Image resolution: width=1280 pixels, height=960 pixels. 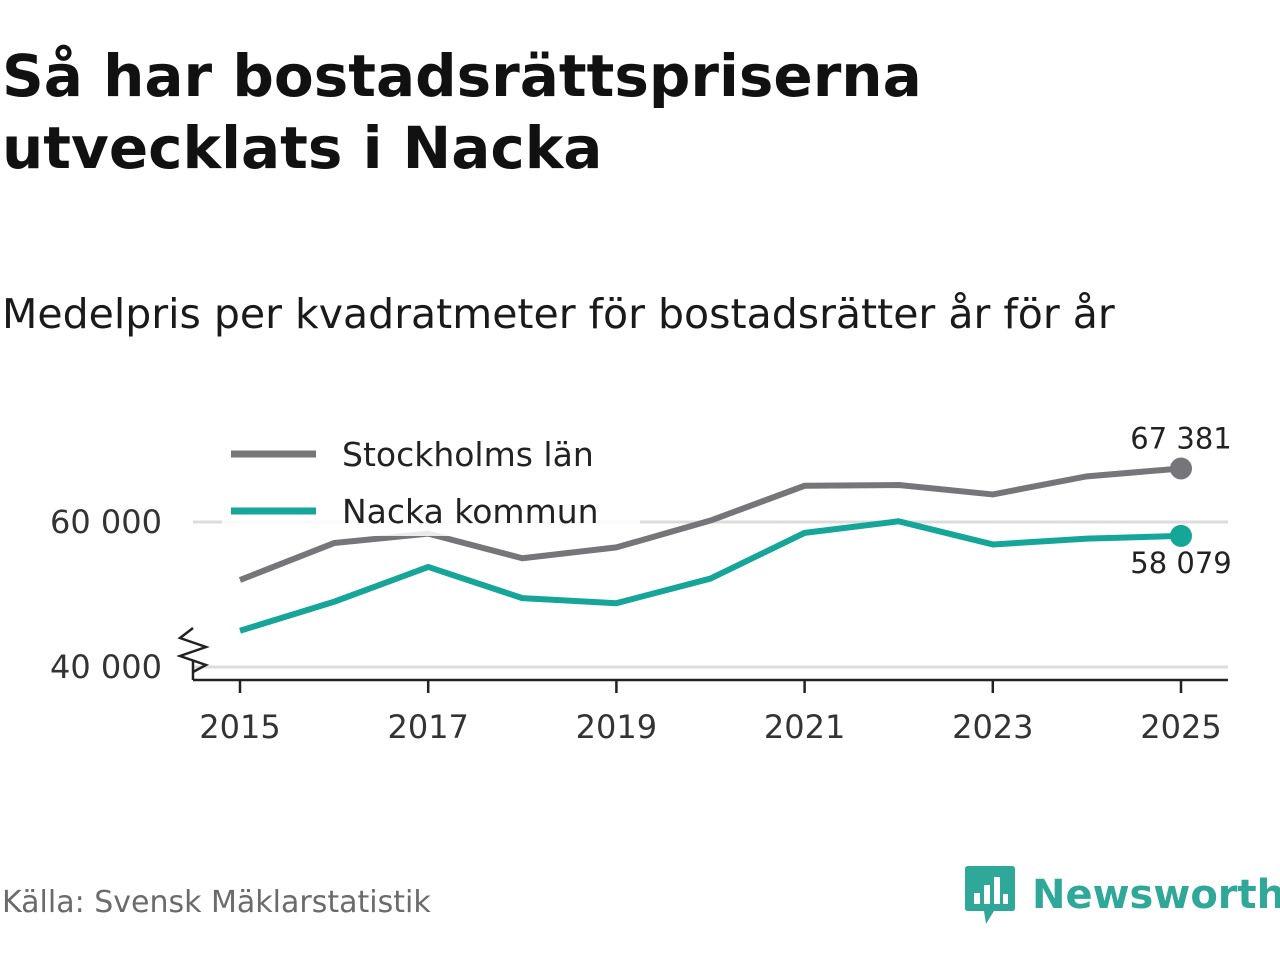 What do you see at coordinates (1180, 438) in the screenshot?
I see `end-value-label: 67 381` at bounding box center [1180, 438].